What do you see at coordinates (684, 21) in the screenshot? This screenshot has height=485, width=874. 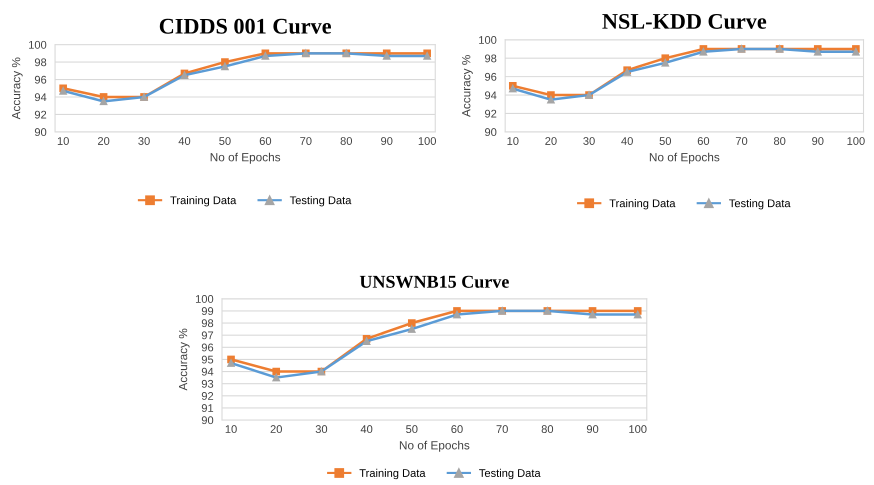 I see `chart-title: NSL-KDD Curve` at bounding box center [684, 21].